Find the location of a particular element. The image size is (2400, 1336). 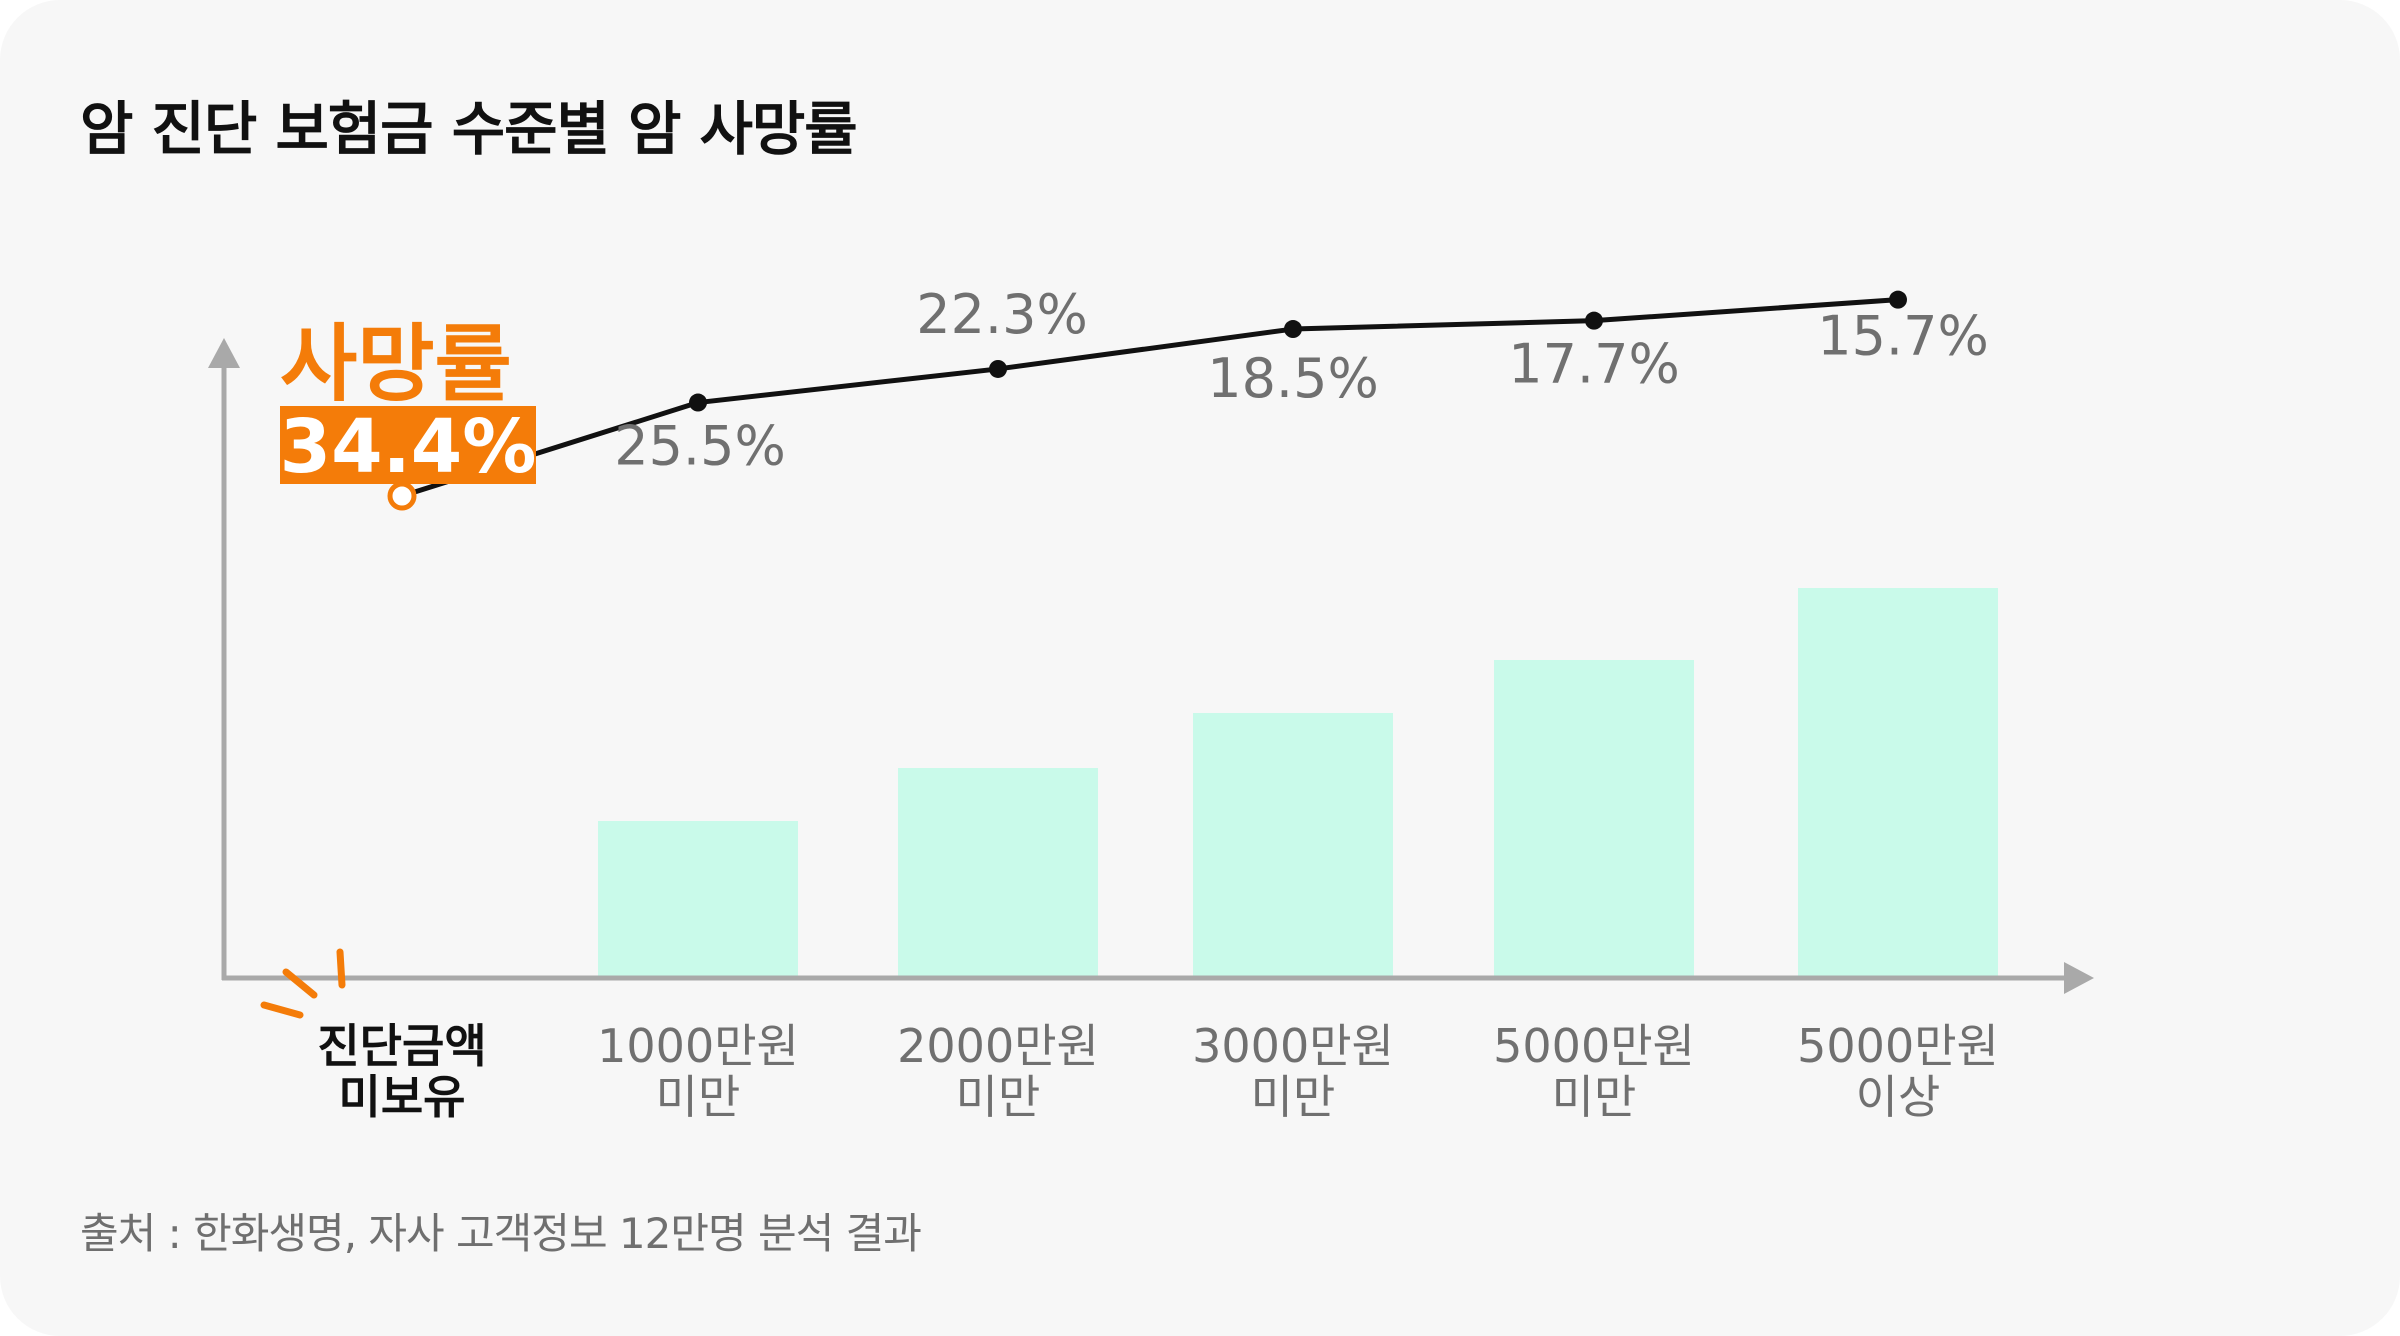

highlight-value-label: 34.4% is located at coordinates (408, 447).